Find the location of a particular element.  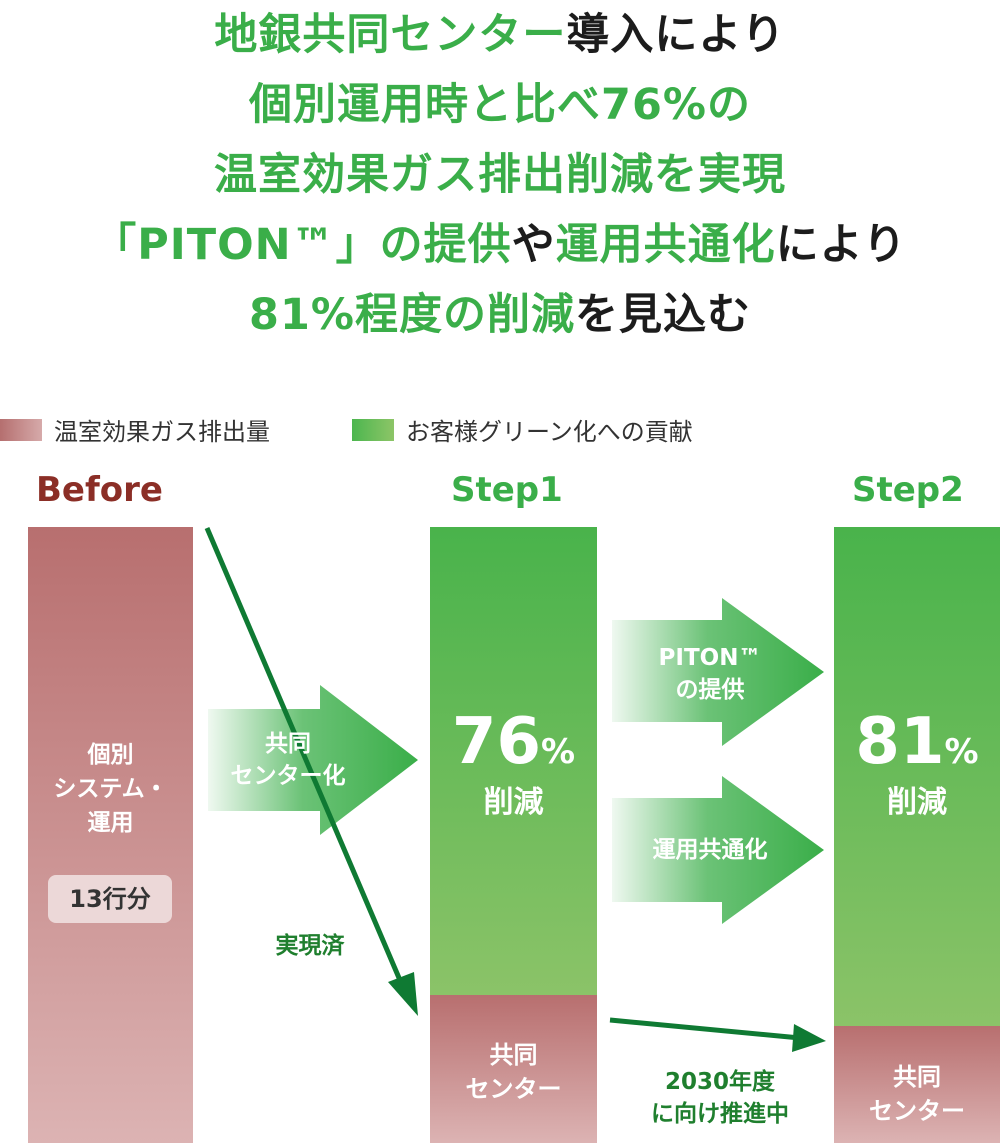

headline-line-4-segment-3: 運用共通化 is located at coordinates (665, 245).